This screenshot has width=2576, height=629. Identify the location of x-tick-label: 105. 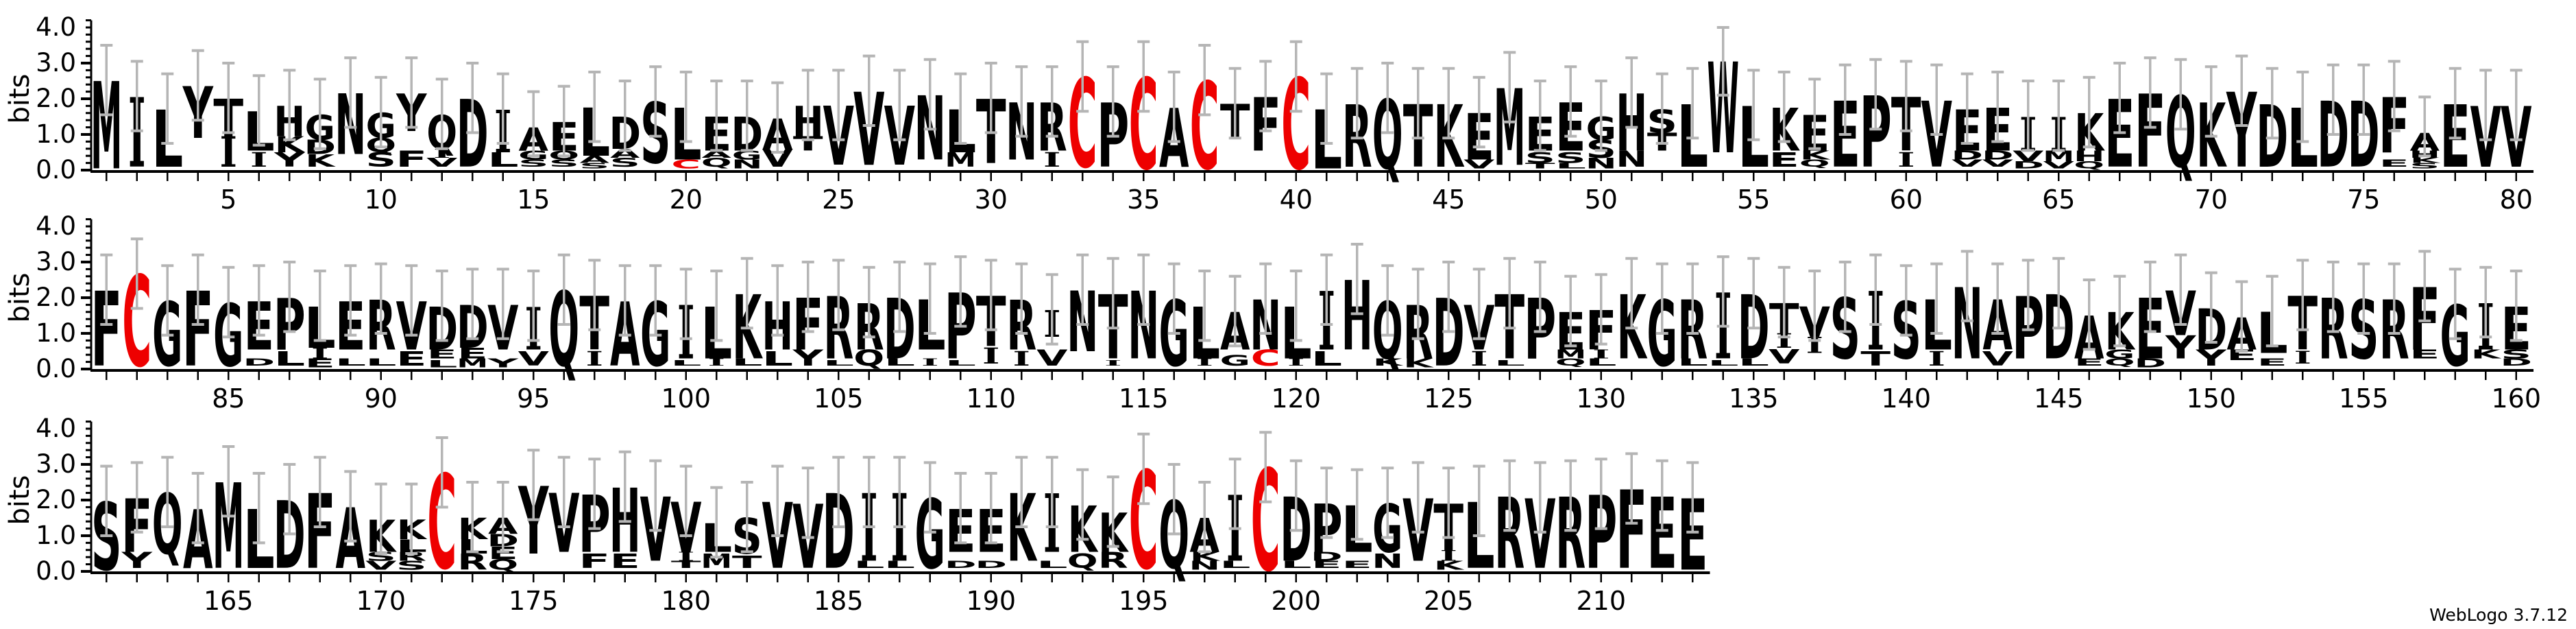
(839, 399).